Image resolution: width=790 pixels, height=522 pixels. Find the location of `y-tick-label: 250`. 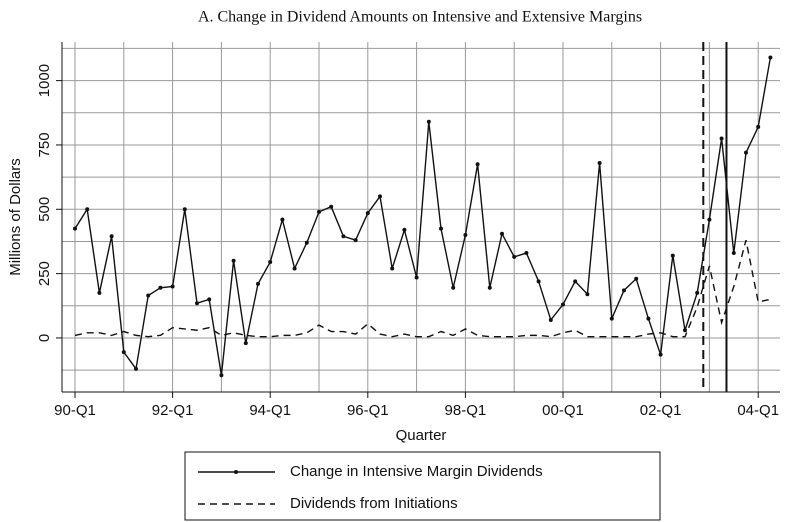

y-tick-label: 250 is located at coordinates (44, 273).